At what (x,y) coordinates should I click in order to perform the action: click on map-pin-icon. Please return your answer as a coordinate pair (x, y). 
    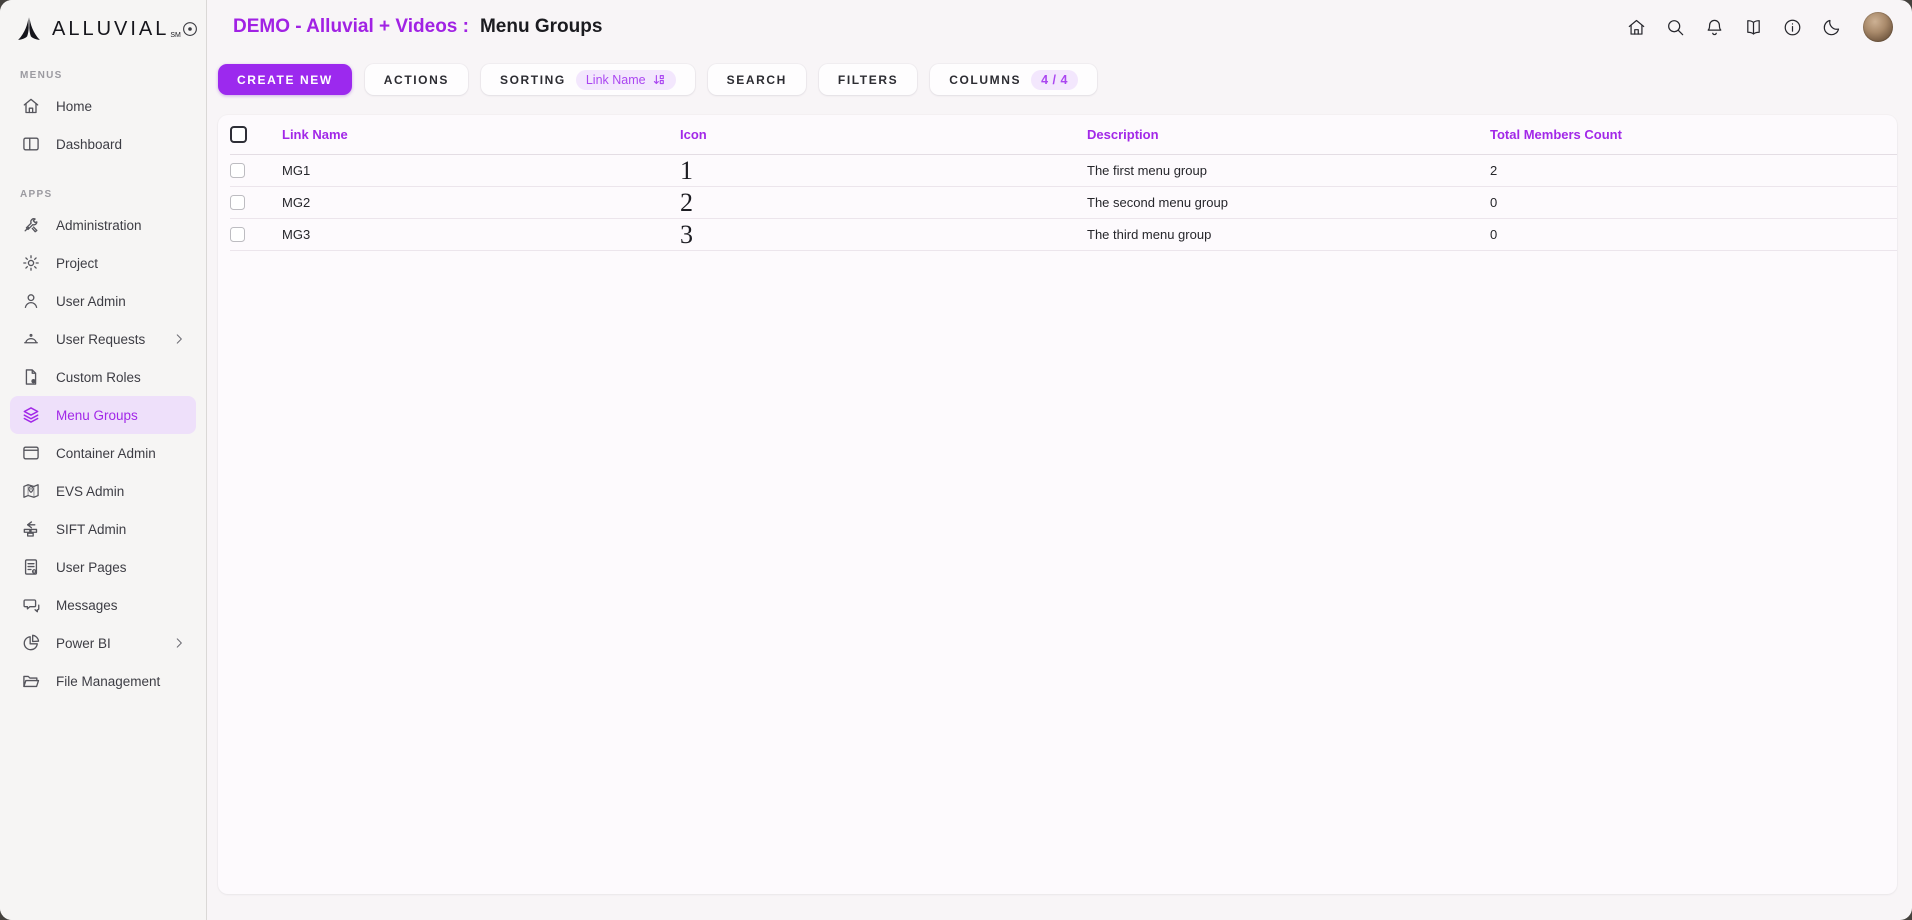
    Looking at the image, I should click on (31, 491).